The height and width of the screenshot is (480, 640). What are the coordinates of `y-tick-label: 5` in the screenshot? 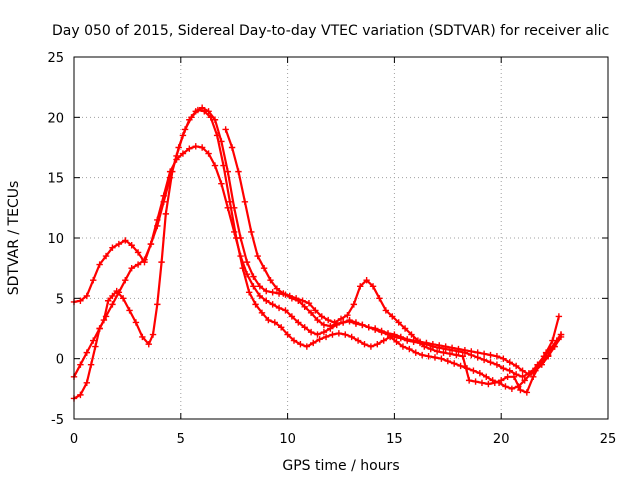 It's located at (60, 299).